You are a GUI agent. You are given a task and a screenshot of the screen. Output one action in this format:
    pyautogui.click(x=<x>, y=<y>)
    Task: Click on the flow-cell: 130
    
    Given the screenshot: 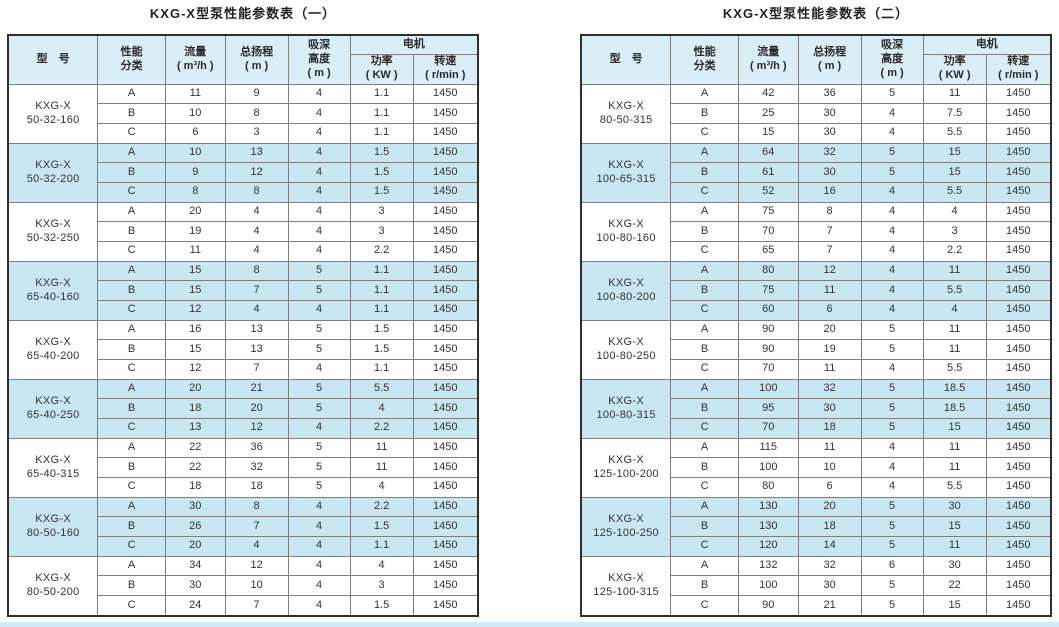 What is the action you would take?
    pyautogui.click(x=768, y=526)
    